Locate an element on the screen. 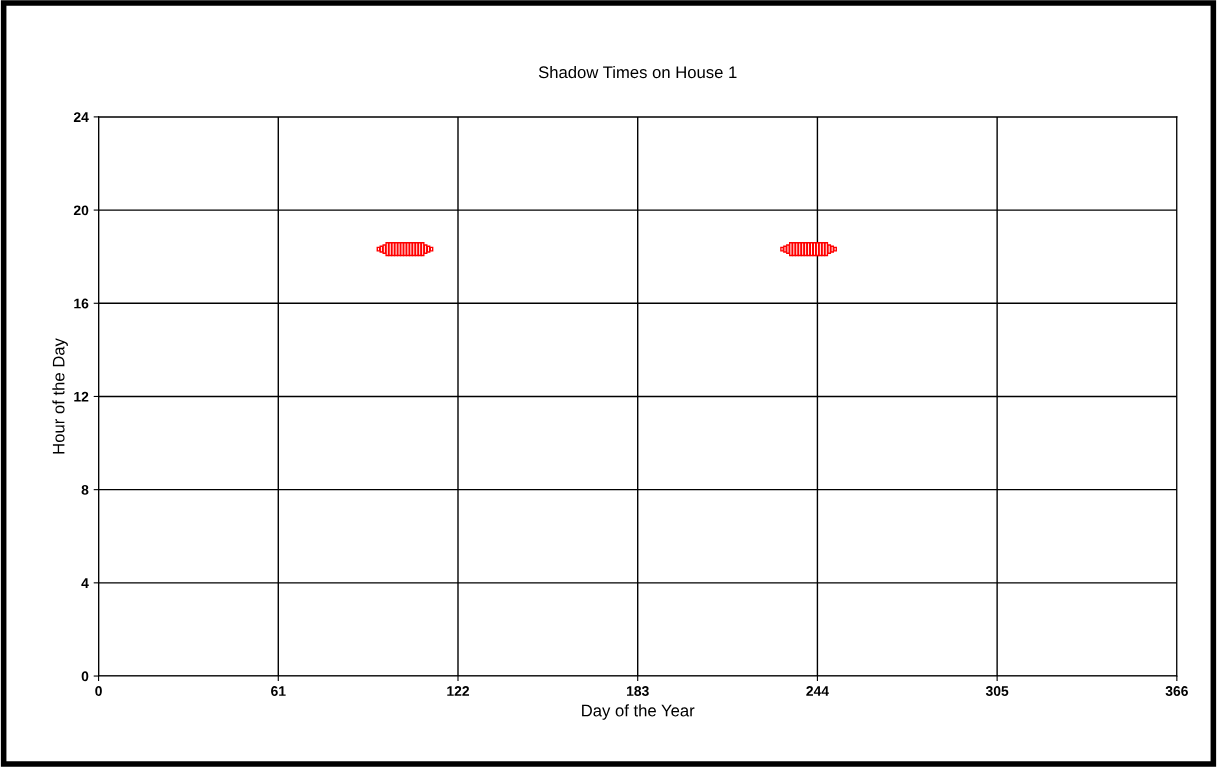 The height and width of the screenshot is (767, 1217). y-tick-label: 16 is located at coordinates (81, 303).